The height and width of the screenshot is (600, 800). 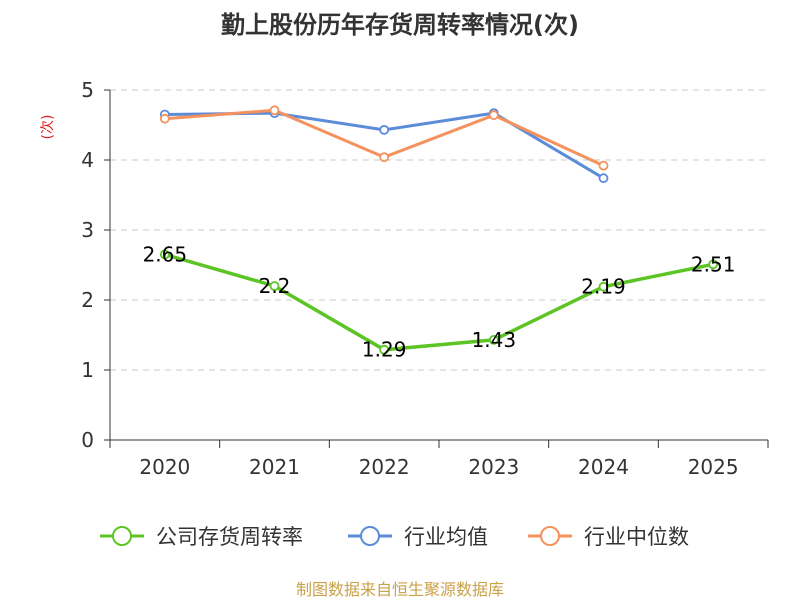 I want to click on data-label: 2.19, so click(x=603, y=287).